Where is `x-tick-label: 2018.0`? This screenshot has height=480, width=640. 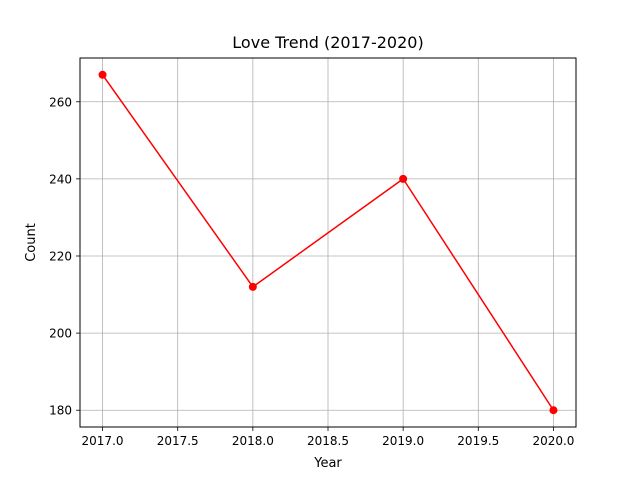
x-tick-label: 2018.0 is located at coordinates (253, 441).